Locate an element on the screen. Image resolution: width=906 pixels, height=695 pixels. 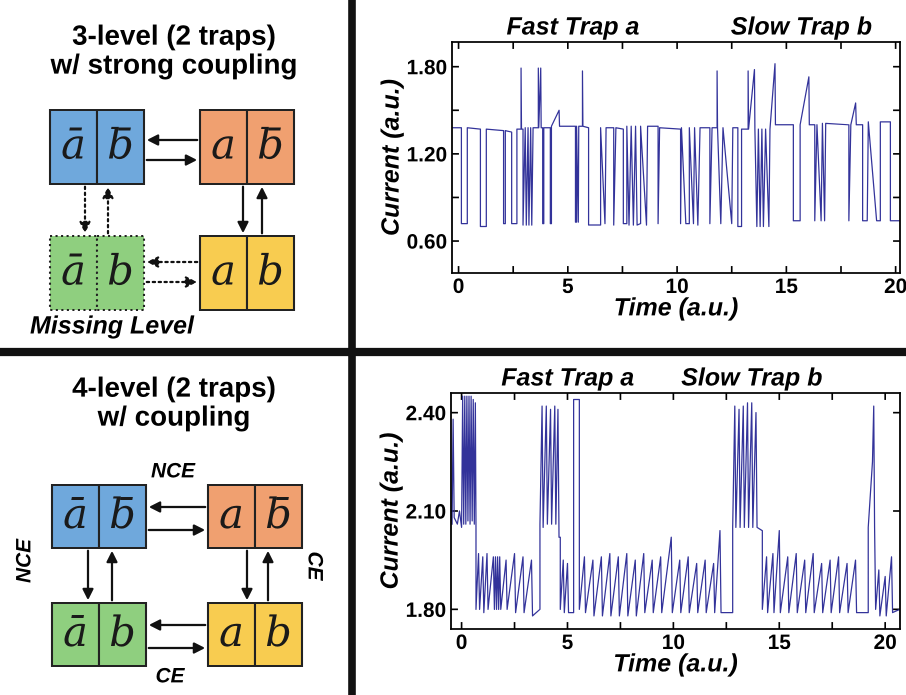
text: 3-level (2 traps) w/ strong coupling is located at coordinates (173, 52).